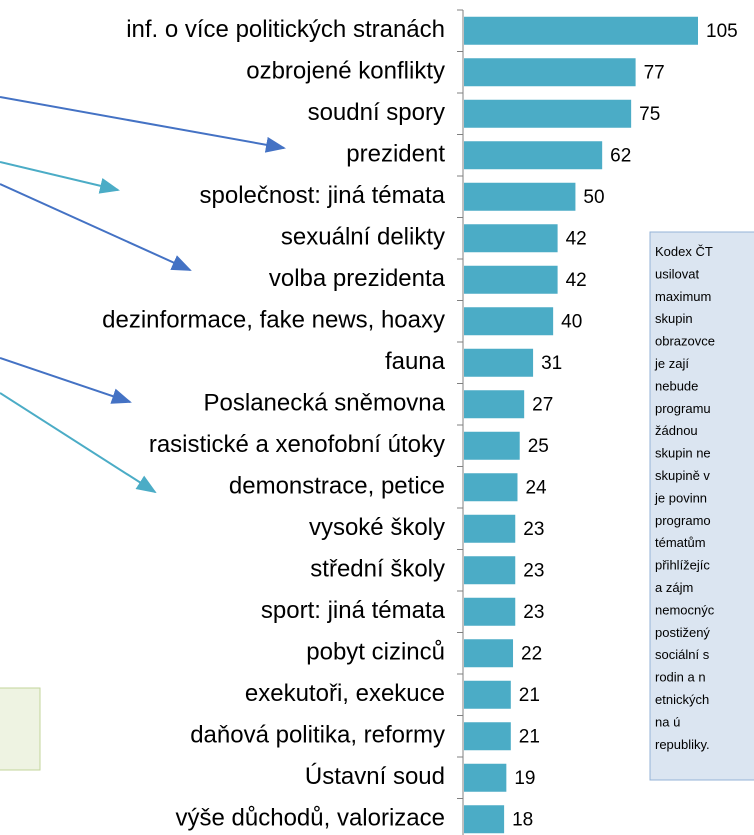 This screenshot has width=754, height=835. Describe the element at coordinates (536, 487) in the screenshot. I see `value-label: 24` at that location.